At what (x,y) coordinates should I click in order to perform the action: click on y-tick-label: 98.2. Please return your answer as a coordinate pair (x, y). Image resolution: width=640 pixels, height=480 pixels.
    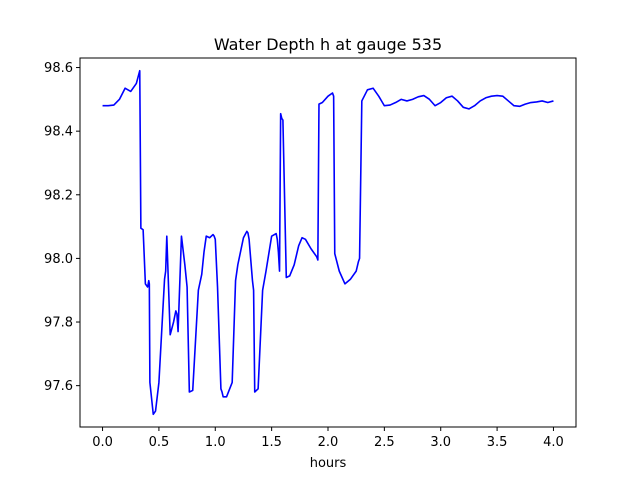
    Looking at the image, I should click on (58, 195).